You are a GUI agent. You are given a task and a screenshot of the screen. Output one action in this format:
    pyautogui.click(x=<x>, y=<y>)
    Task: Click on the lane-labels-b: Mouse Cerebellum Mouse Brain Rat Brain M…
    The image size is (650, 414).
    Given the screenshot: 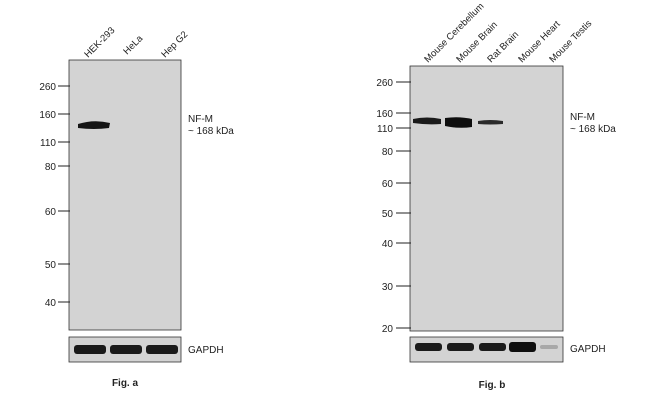 What is the action you would take?
    pyautogui.click(x=508, y=33)
    